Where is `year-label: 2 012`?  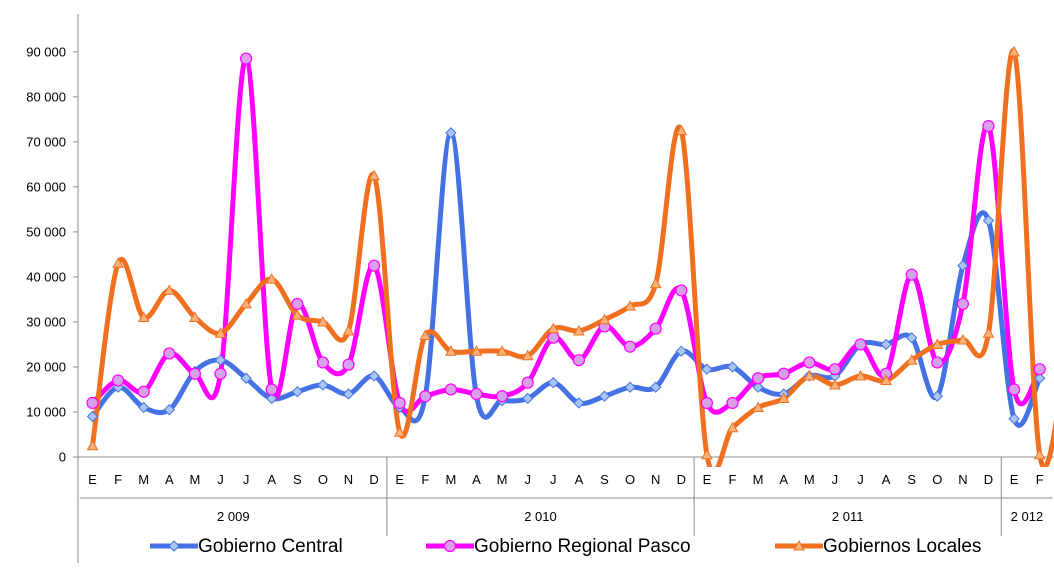
year-label: 2 012 is located at coordinates (1027, 516).